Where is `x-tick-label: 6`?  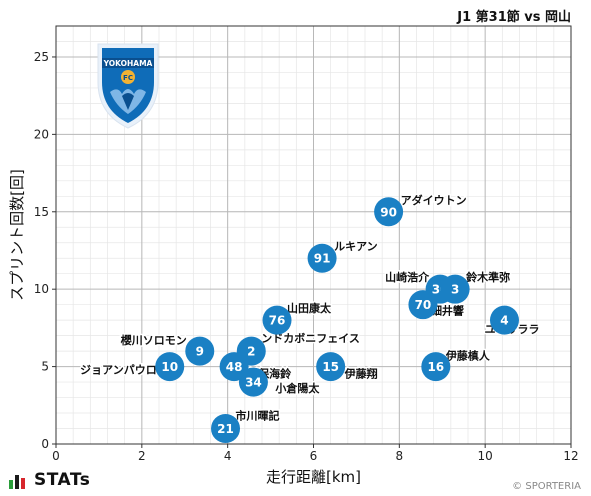 x-tick-label: 6 is located at coordinates (314, 456).